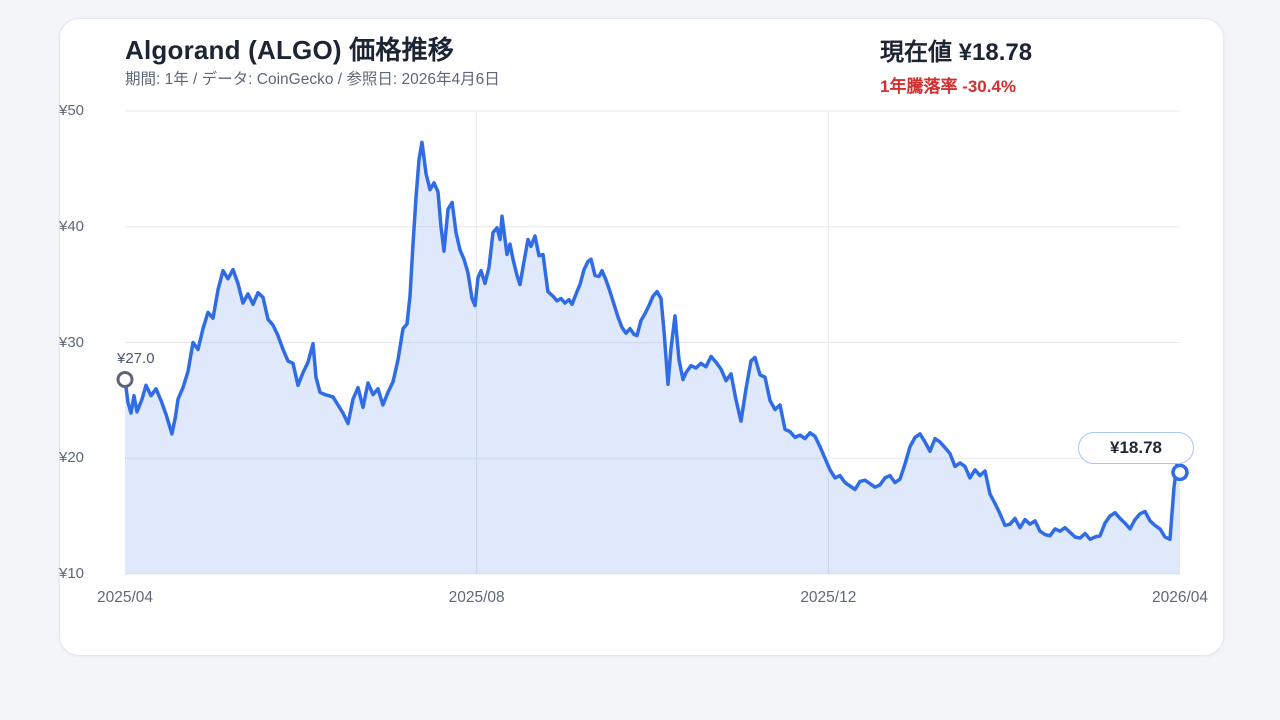 This screenshot has width=1280, height=720. What do you see at coordinates (1180, 597) in the screenshot?
I see `x-axis-label: 2026/04` at bounding box center [1180, 597].